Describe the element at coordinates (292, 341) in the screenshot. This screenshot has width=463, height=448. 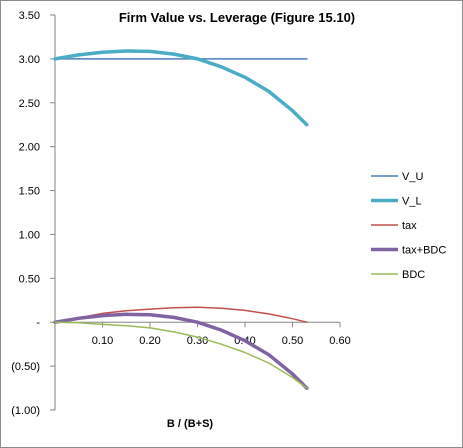
I see `x-tick-label: 0.50` at that location.